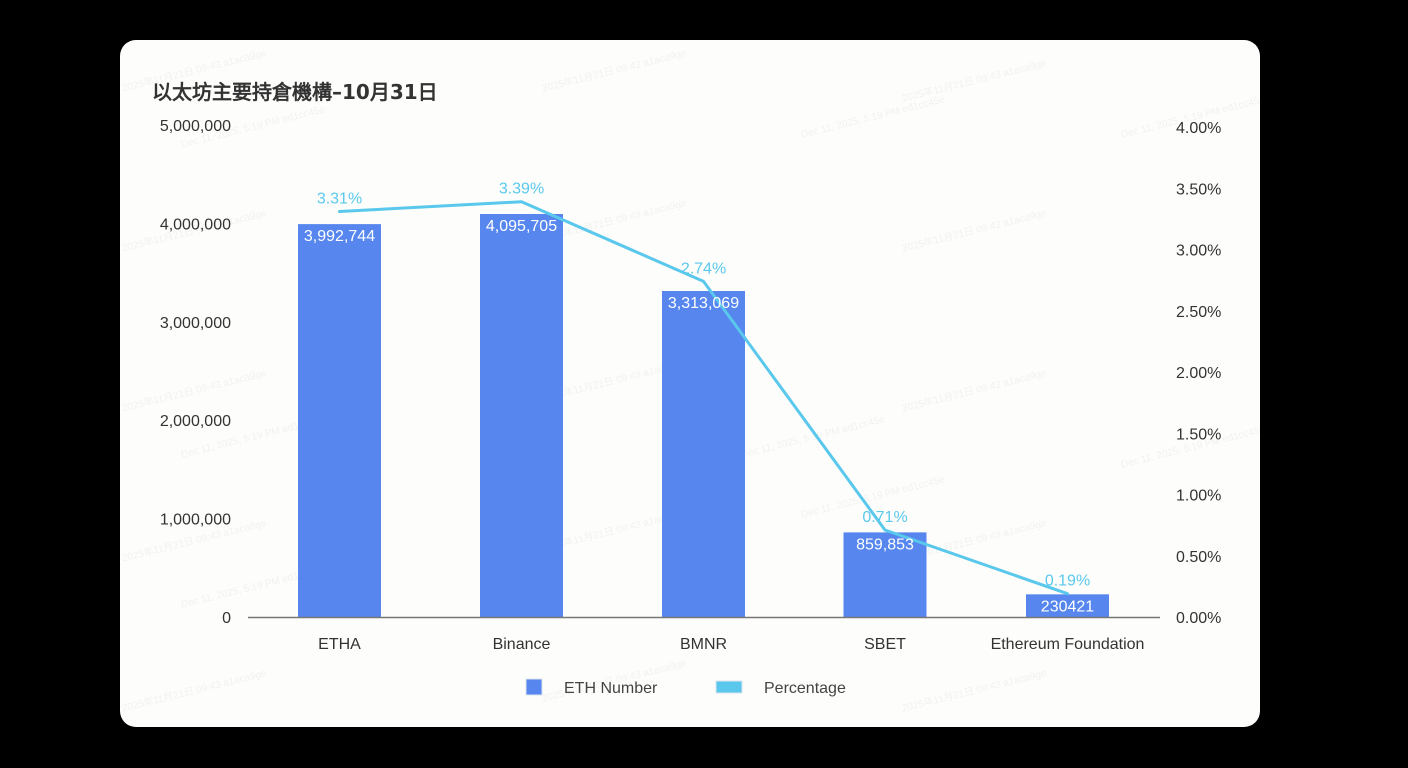 The image size is (1408, 768). What do you see at coordinates (522, 644) in the screenshot?
I see `x-axis-category-label: Binance` at bounding box center [522, 644].